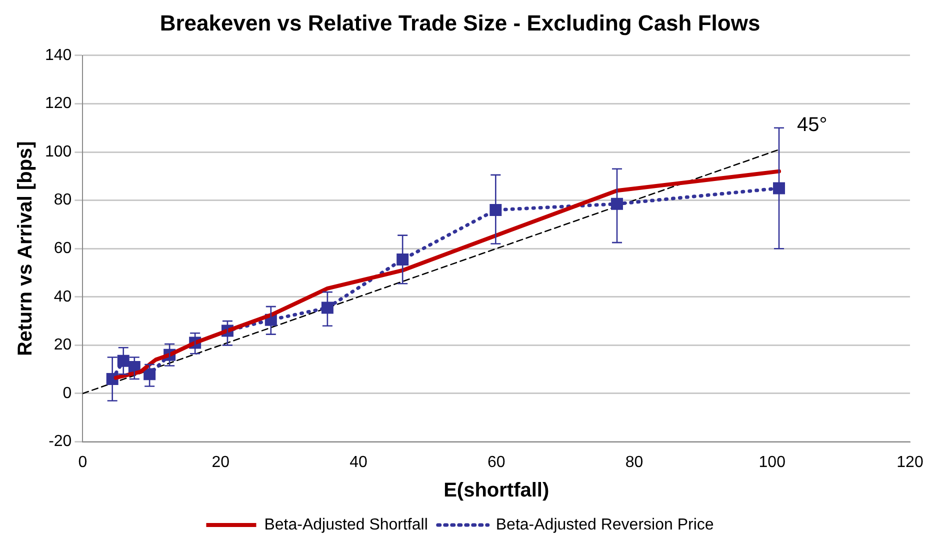  I want to click on y-axis-title: Return vs Arrival [bps], so click(25, 248).